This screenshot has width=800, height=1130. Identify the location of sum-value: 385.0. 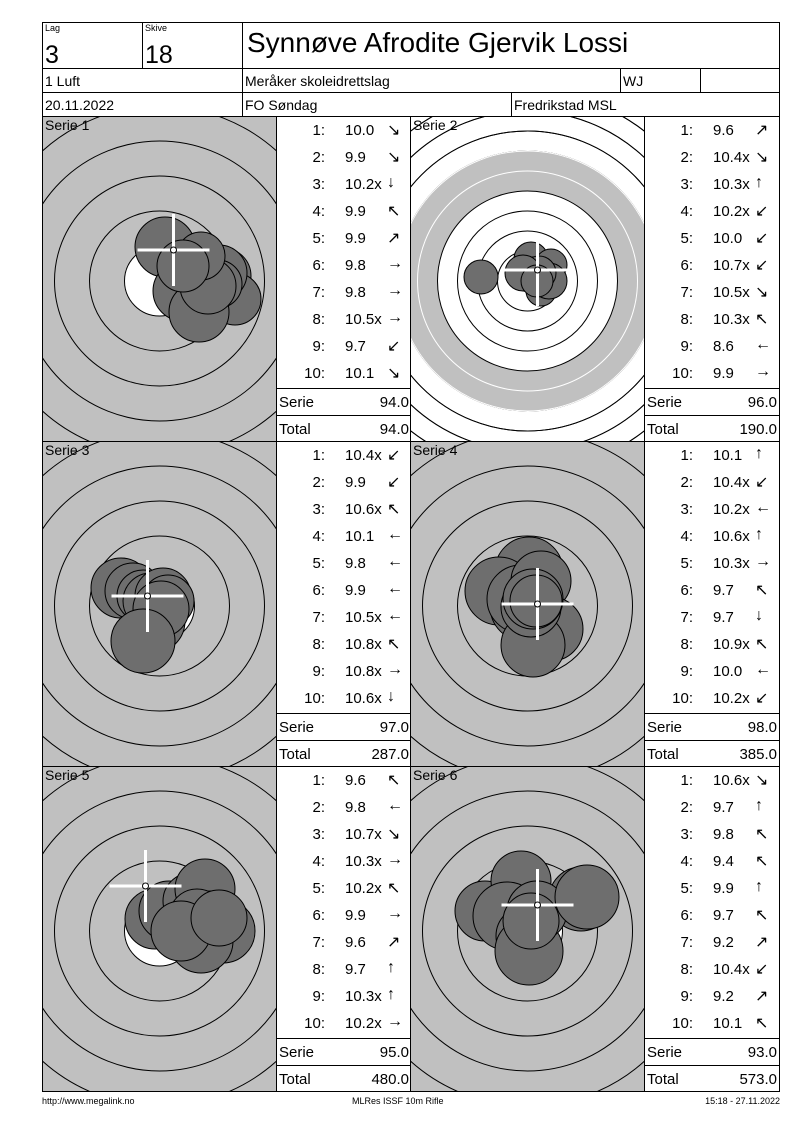
(758, 754).